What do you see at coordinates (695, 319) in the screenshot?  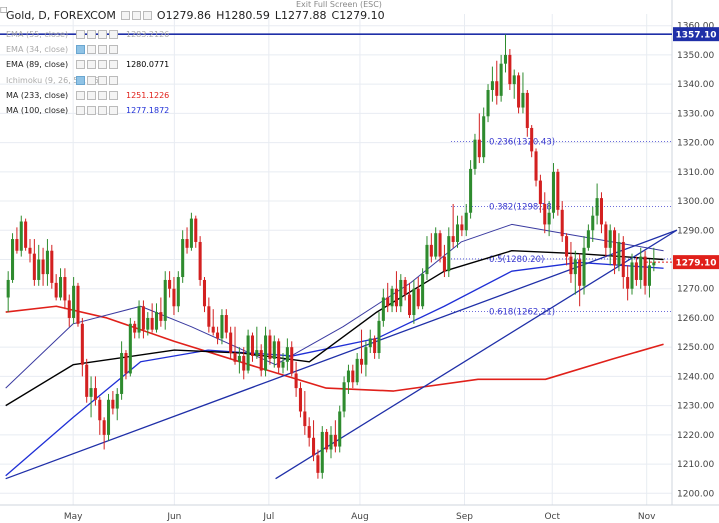 I see `y-tick-label: 1260.00` at bounding box center [695, 319].